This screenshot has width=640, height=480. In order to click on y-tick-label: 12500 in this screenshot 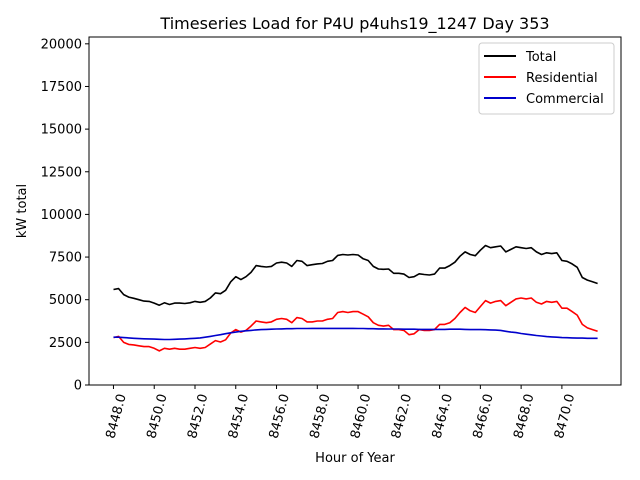, I will do `click(61, 172)`.